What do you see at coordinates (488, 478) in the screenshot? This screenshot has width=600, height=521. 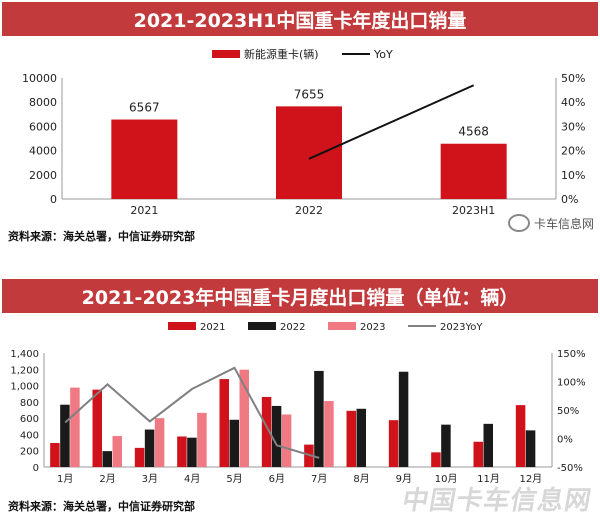 I see `x-tick-label: 11月` at bounding box center [488, 478].